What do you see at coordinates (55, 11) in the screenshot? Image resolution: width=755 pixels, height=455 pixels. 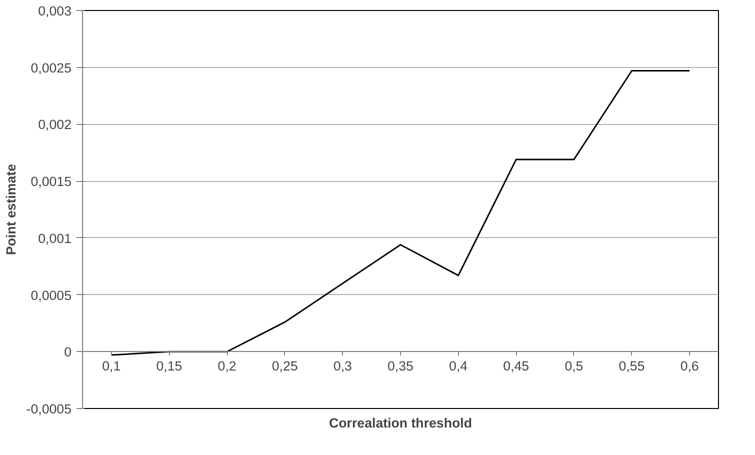 I see `y-tick-label: 0,003` at bounding box center [55, 11].